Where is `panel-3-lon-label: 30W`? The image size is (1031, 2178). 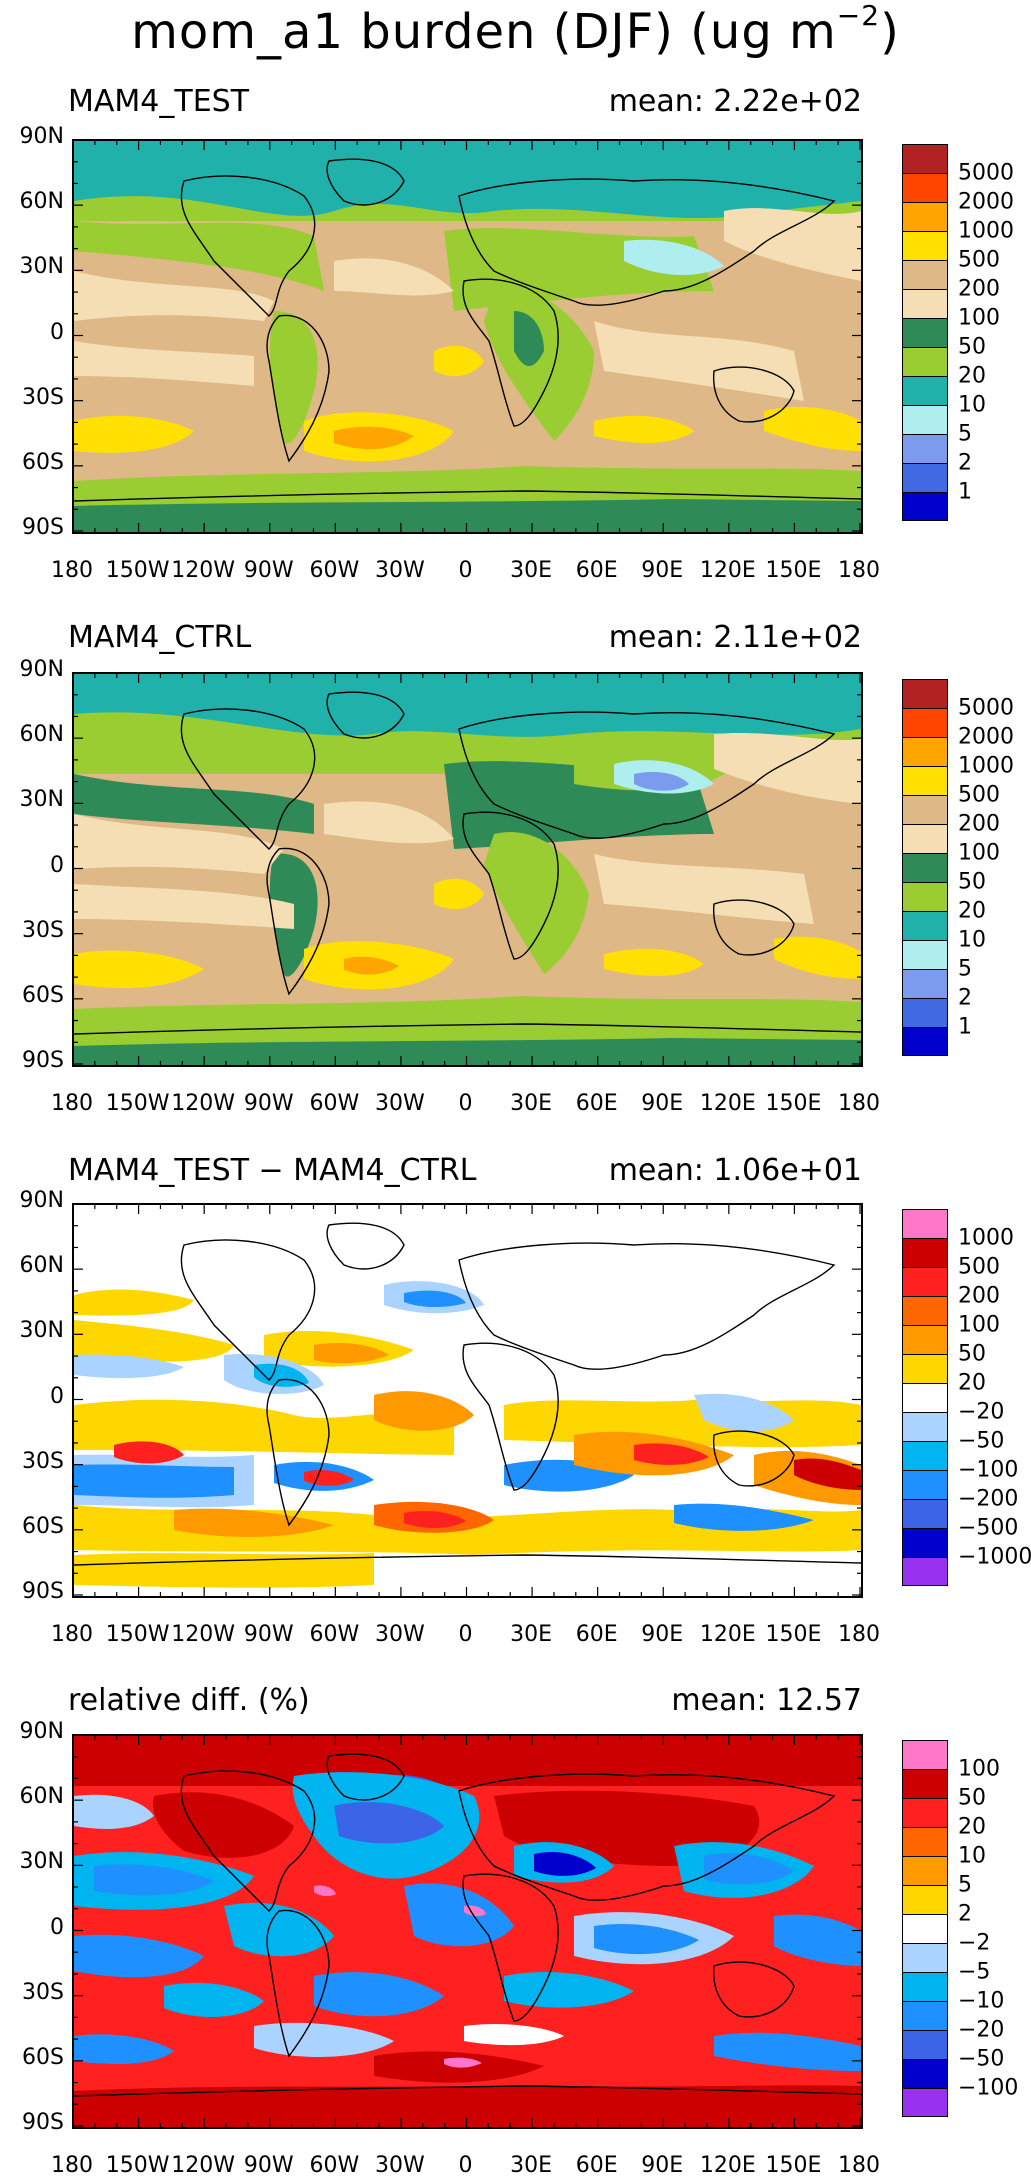 panel-3-lon-label: 30W is located at coordinates (400, 1634).